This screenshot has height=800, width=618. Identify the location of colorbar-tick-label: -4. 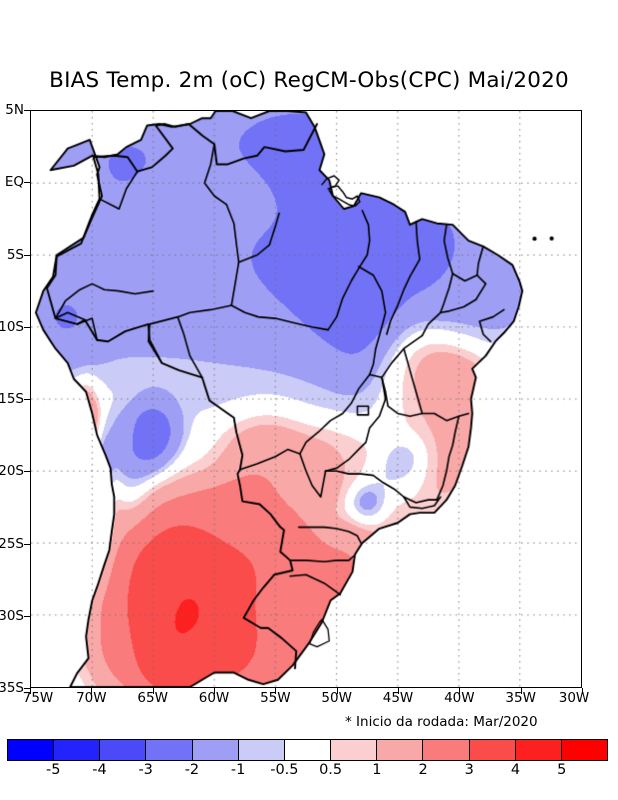
(99, 770).